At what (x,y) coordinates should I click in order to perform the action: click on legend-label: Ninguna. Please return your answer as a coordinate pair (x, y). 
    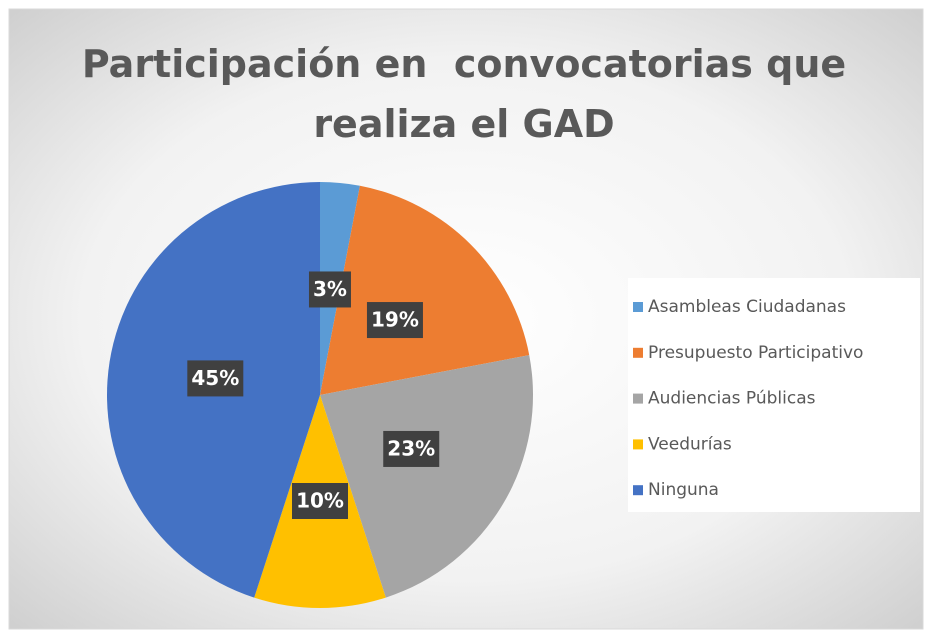
    Looking at the image, I should click on (683, 490).